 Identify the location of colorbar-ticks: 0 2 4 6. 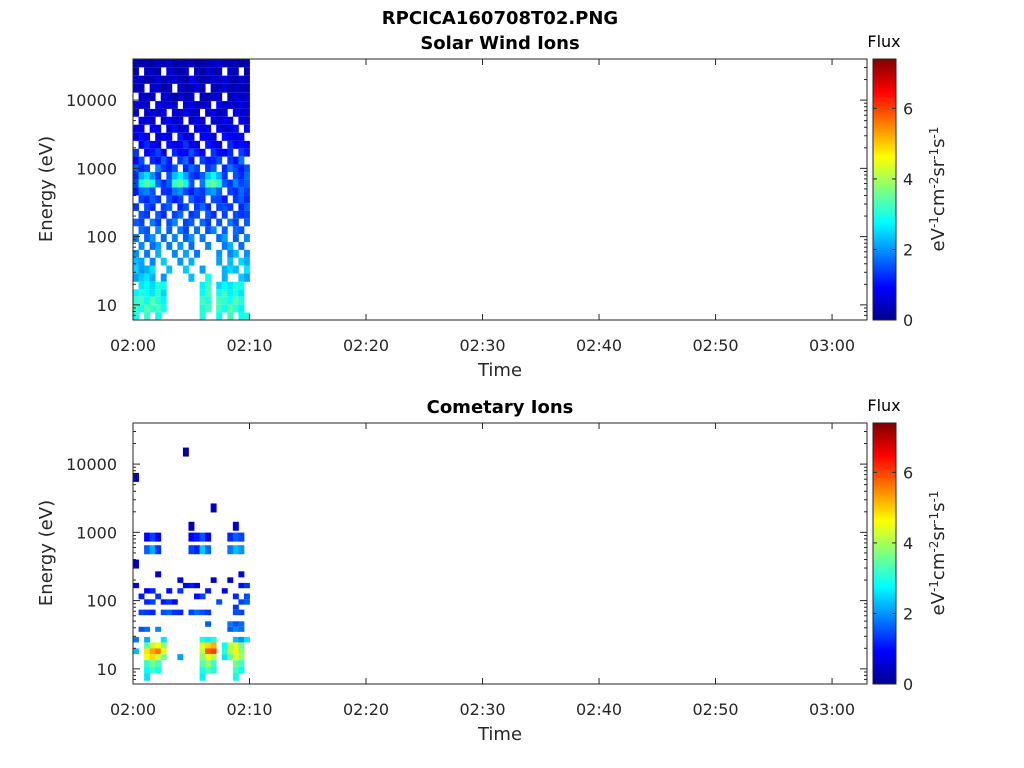
(893, 578).